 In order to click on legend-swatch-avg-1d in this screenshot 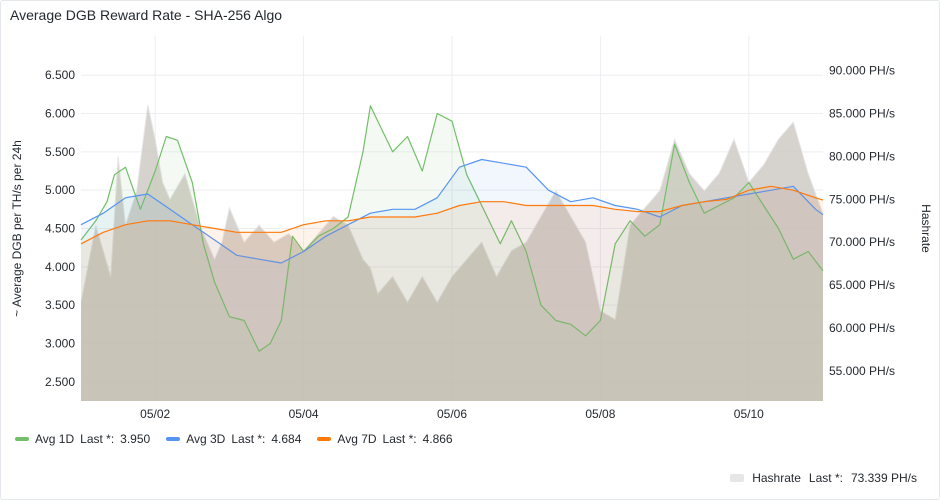, I will do `click(22, 439)`.